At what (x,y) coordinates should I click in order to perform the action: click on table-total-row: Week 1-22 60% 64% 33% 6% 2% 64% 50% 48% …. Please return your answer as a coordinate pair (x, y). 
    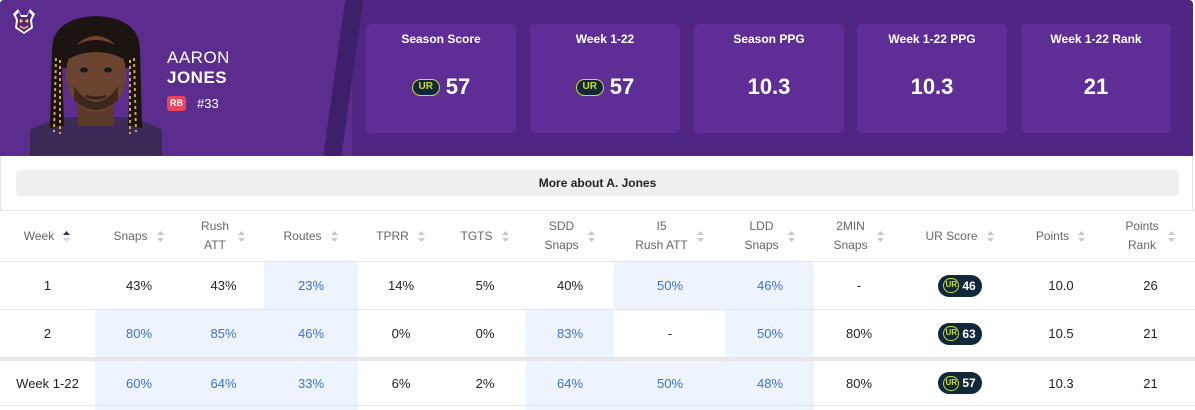
    Looking at the image, I should click on (597, 382).